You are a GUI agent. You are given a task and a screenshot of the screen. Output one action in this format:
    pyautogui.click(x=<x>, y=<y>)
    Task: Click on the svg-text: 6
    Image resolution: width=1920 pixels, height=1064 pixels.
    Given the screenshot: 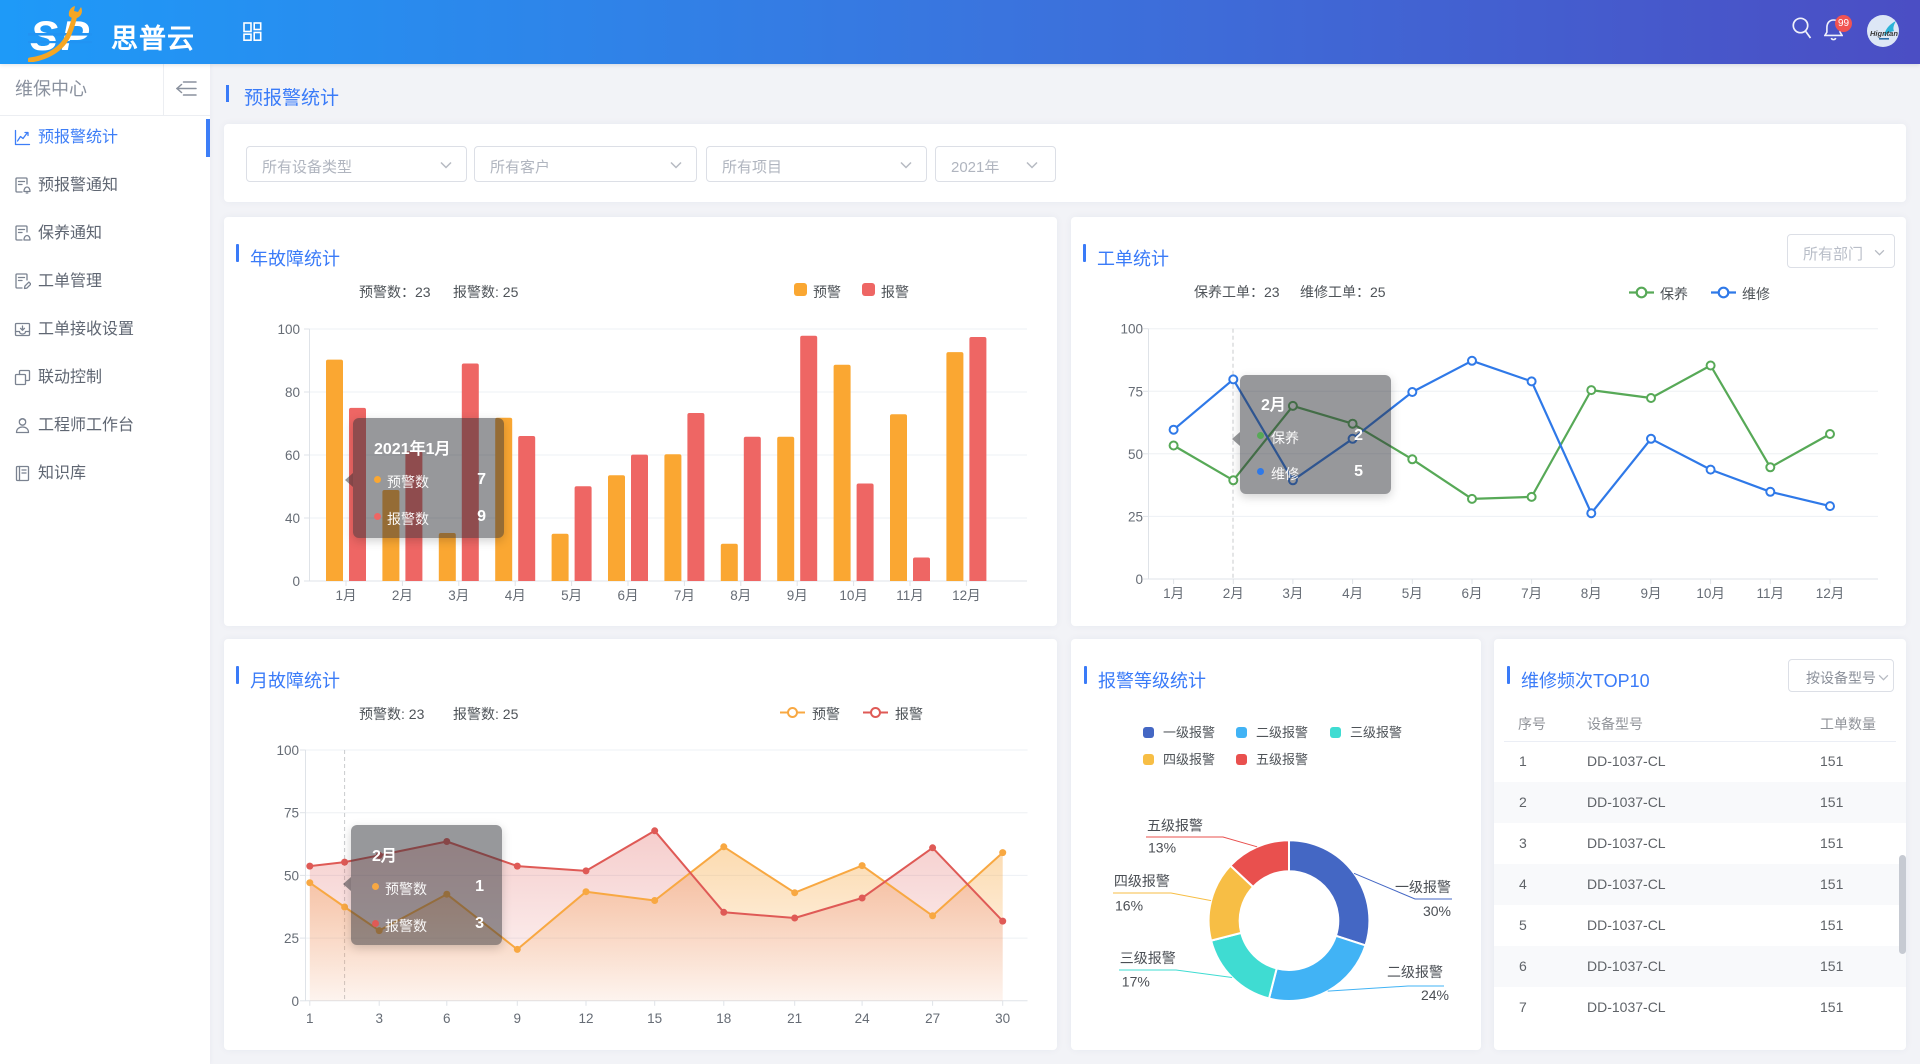 What is the action you would take?
    pyautogui.click(x=447, y=1018)
    